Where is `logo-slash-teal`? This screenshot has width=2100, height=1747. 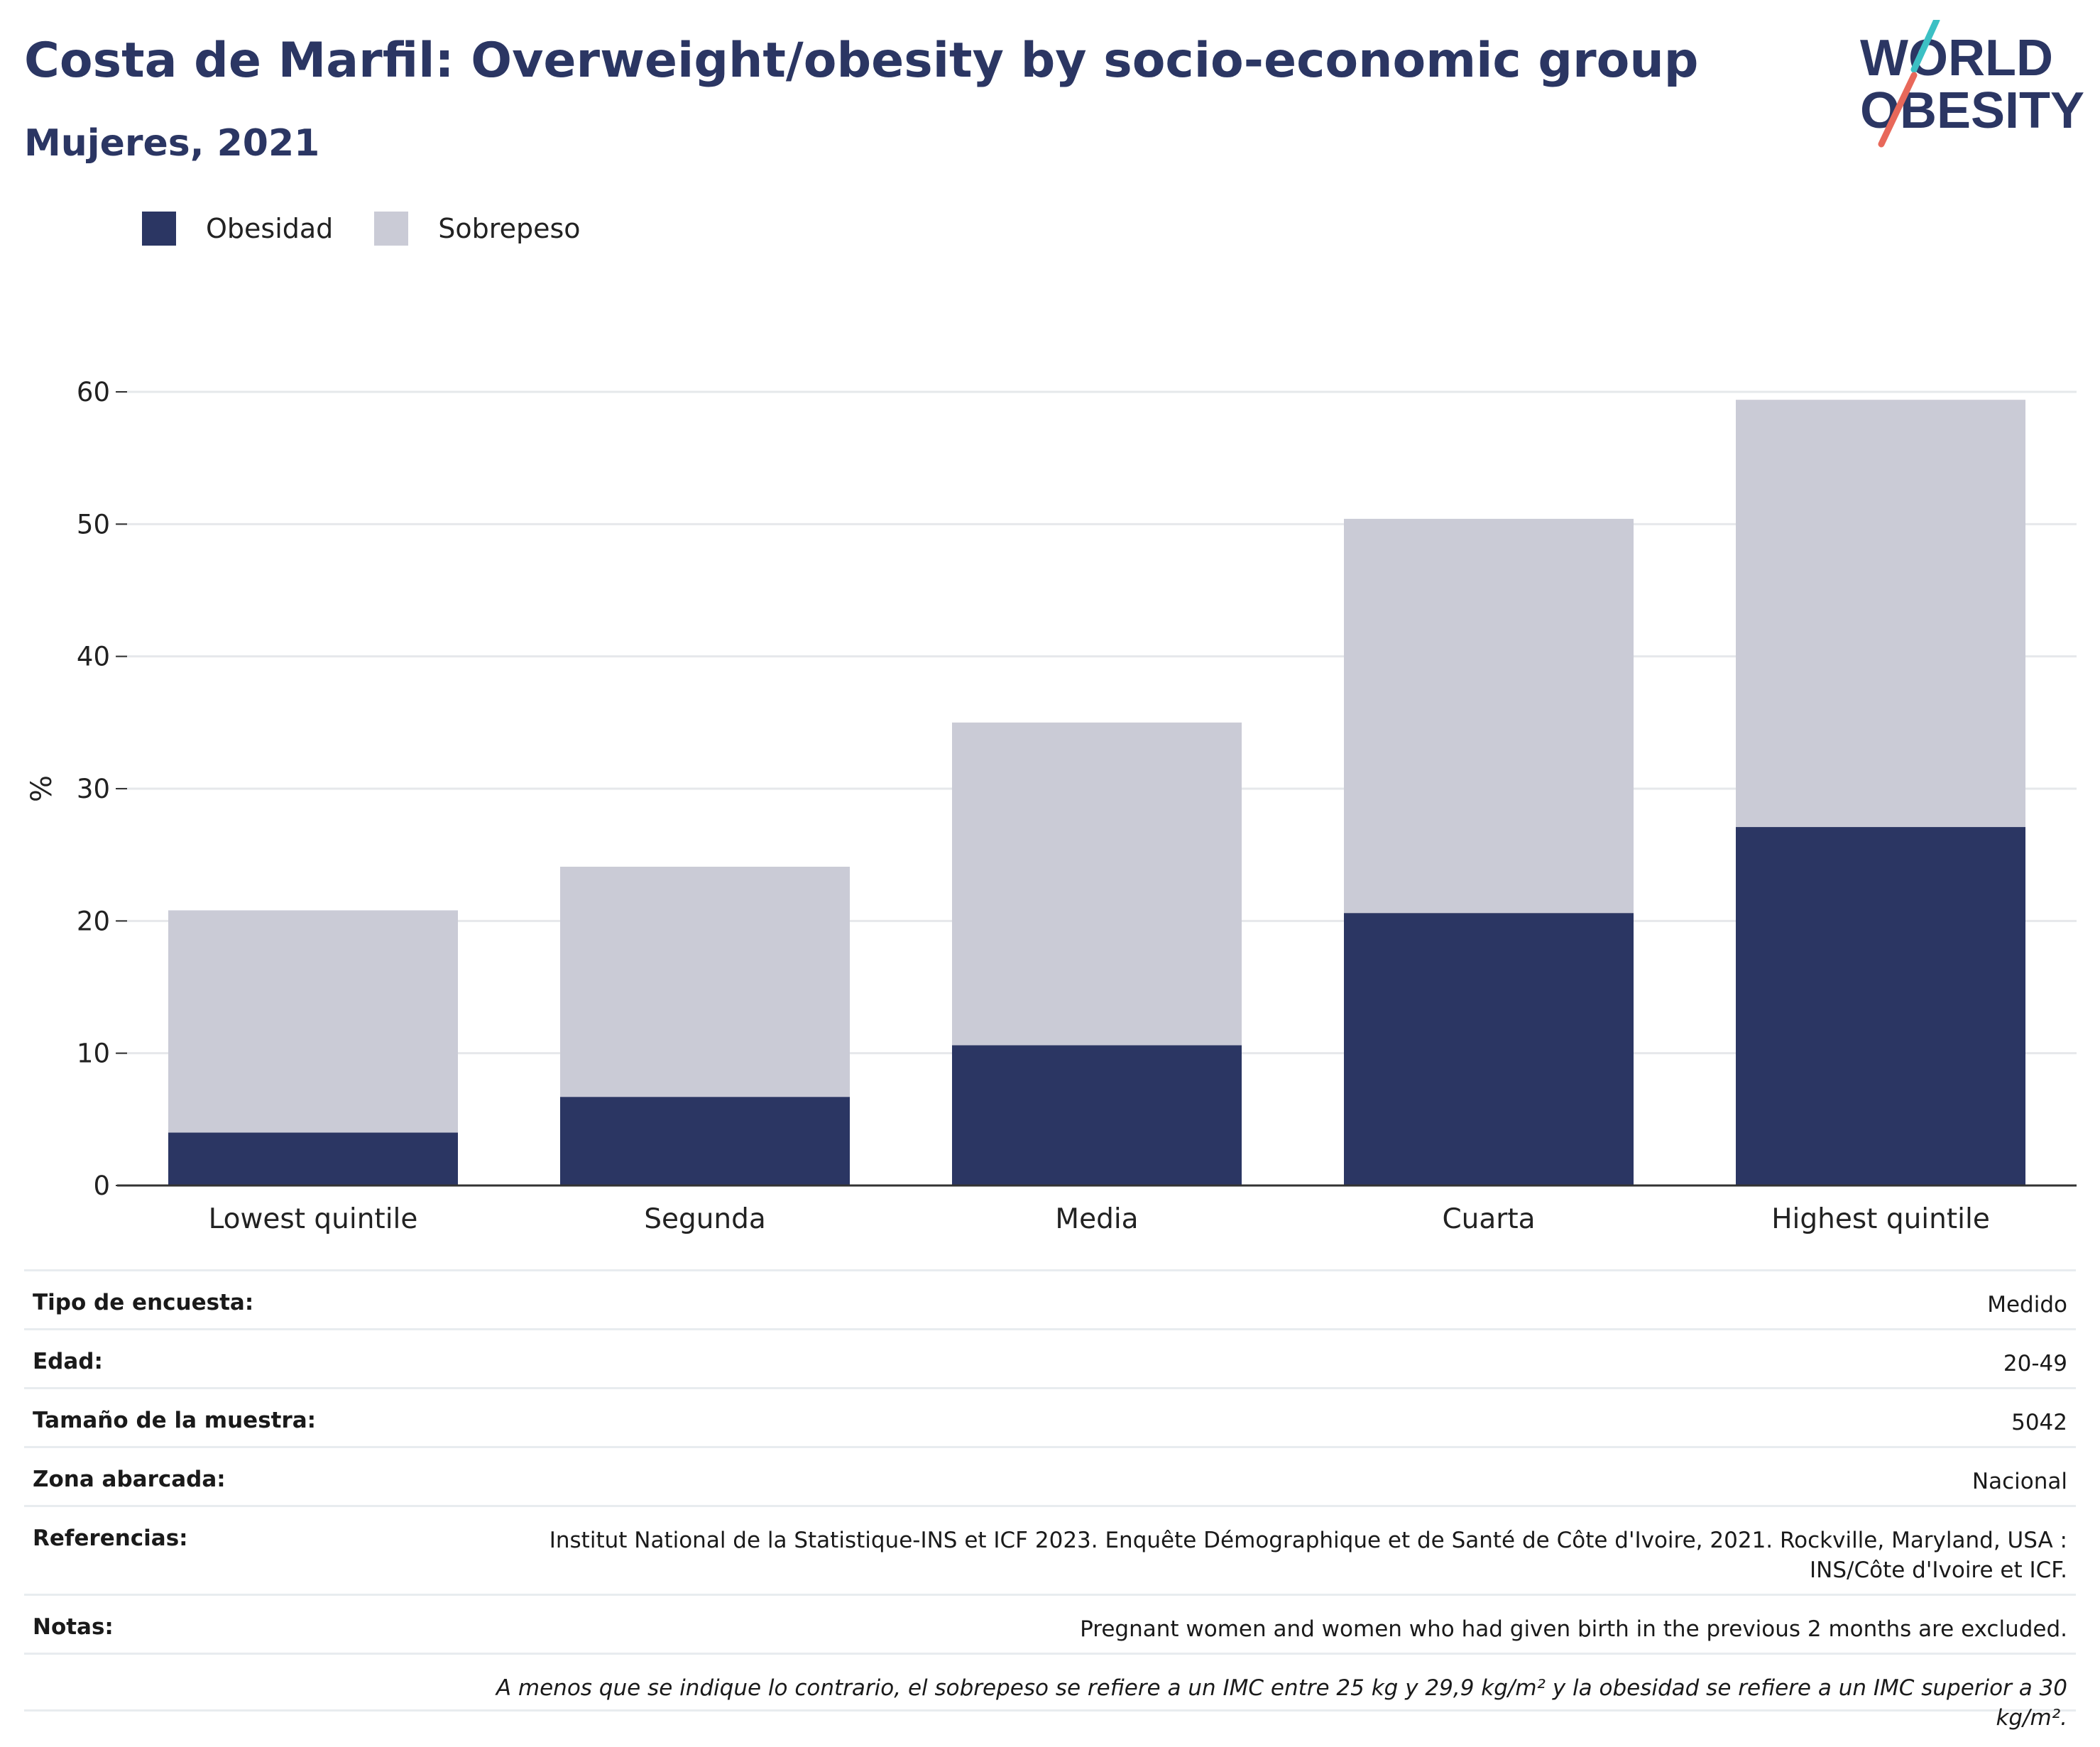
logo-slash-teal is located at coordinates (1925, 46).